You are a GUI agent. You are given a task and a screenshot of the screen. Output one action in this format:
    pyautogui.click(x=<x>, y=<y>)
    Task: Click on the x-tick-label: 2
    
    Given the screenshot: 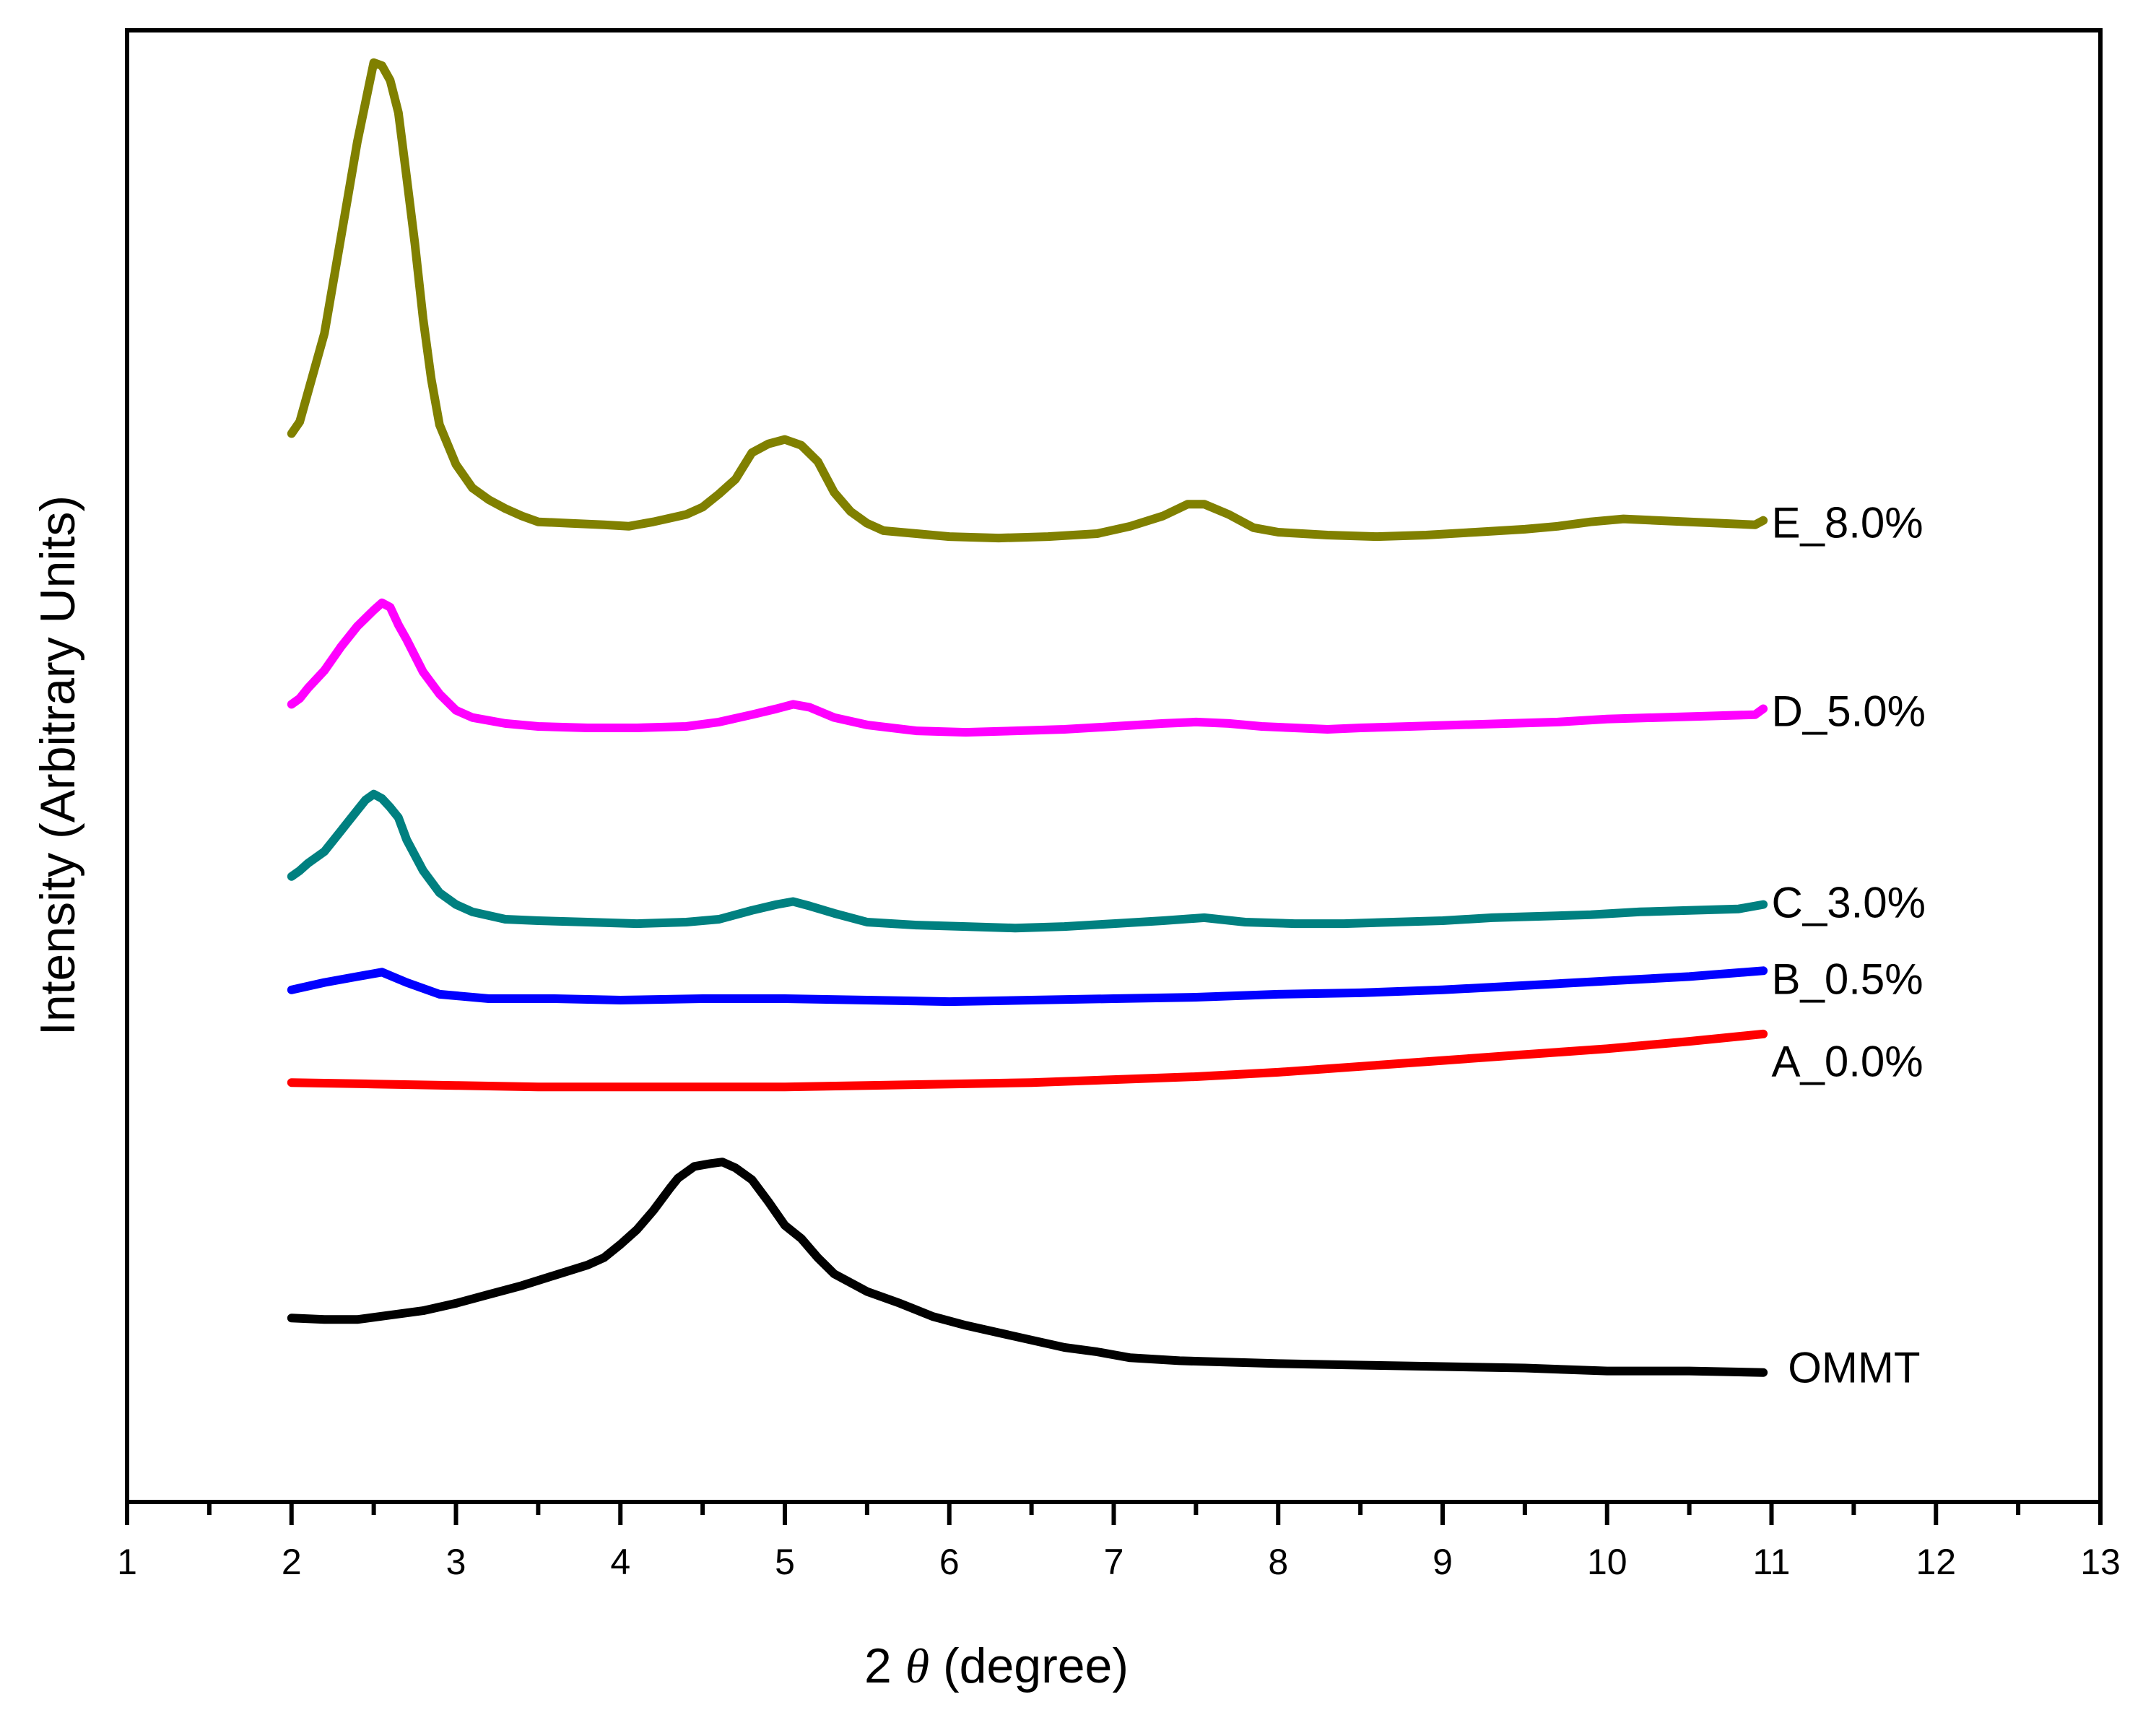 What is the action you would take?
    pyautogui.click(x=292, y=1562)
    